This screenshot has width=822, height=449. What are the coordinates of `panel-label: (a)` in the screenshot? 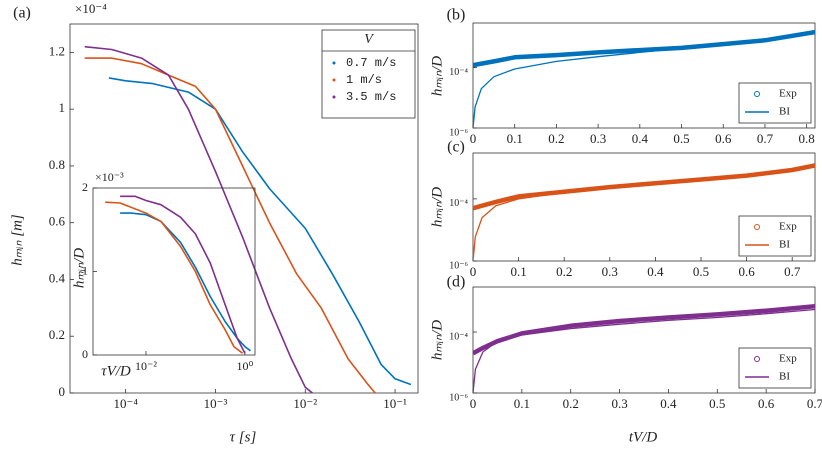 It's located at (22, 13).